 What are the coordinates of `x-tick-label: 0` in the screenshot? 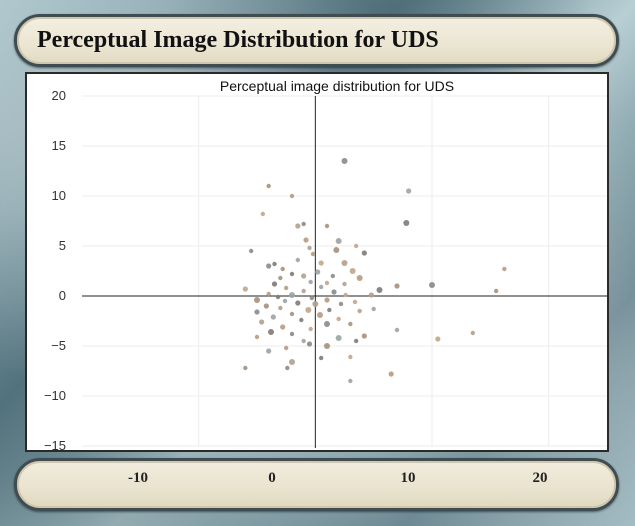 It's located at (272, 478).